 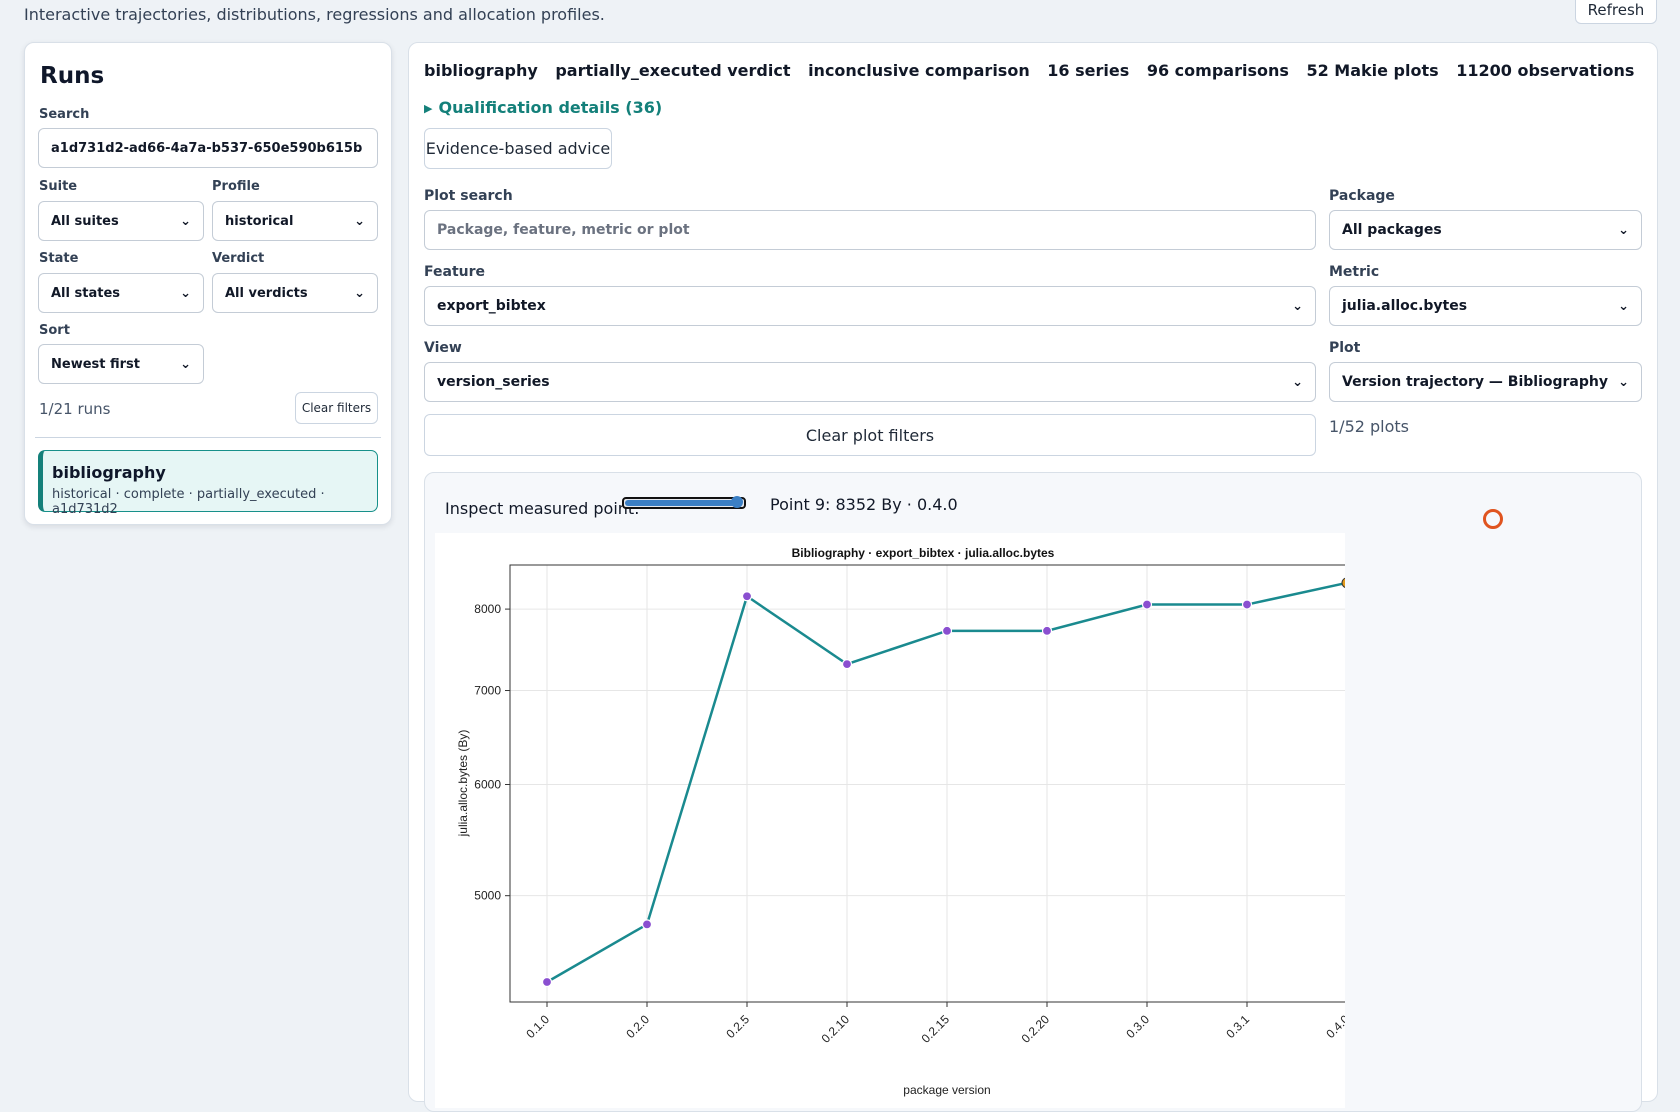 I want to click on sort-select: Newest first ⌄, so click(x=121, y=364).